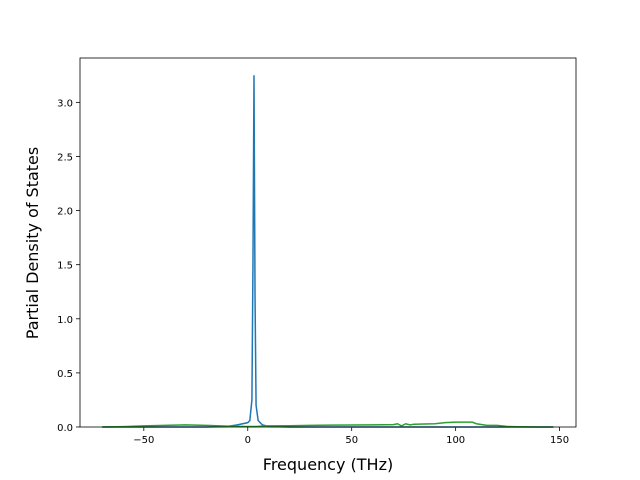 Image resolution: width=640 pixels, height=480 pixels. What do you see at coordinates (65, 428) in the screenshot?
I see `y-tick-label: 0.0` at bounding box center [65, 428].